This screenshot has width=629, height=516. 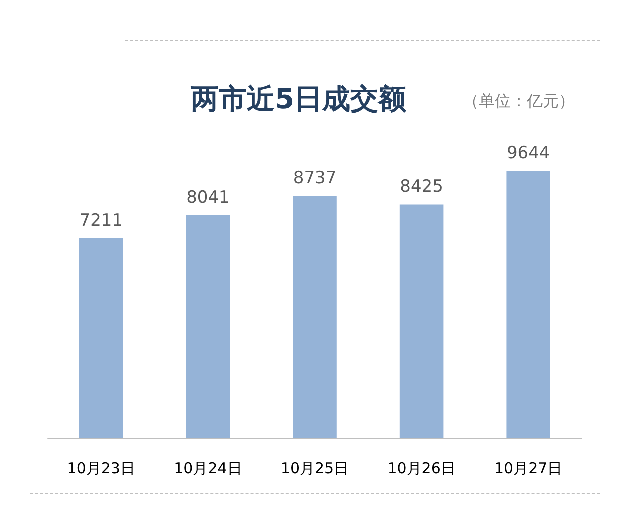 I want to click on x-tick-label: 10月23日, so click(x=101, y=469).